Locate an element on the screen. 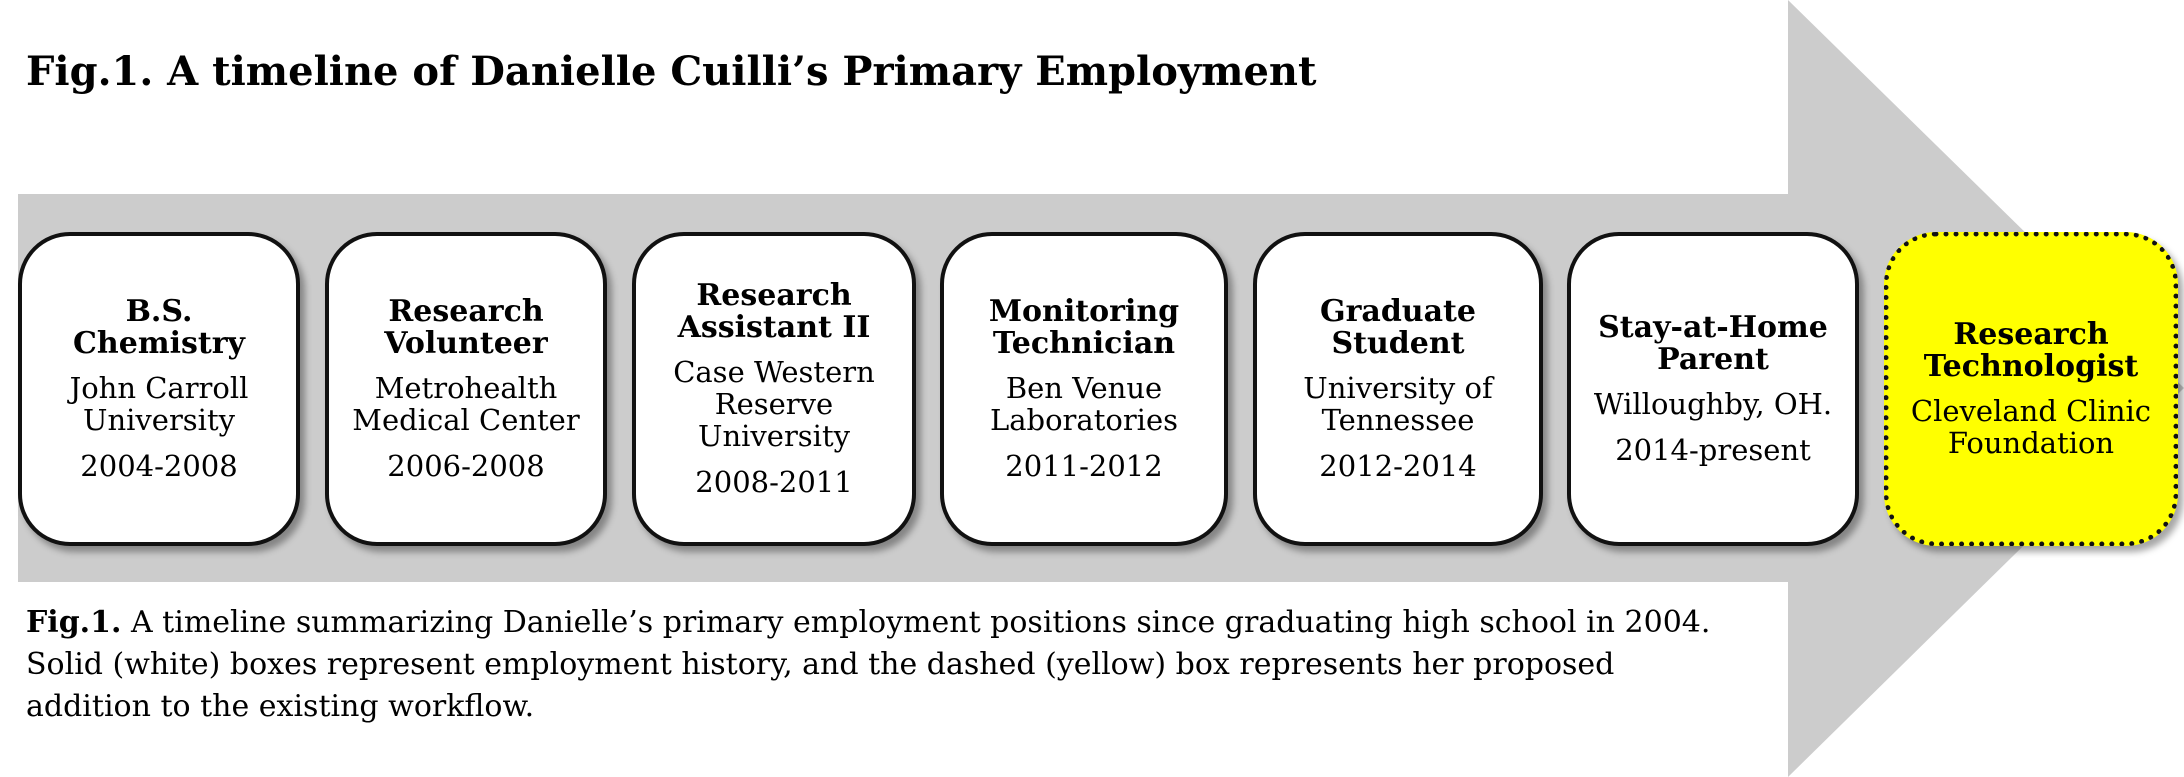 The width and height of the screenshot is (2184, 777). box-role: Research Technologist is located at coordinates (2031, 350).